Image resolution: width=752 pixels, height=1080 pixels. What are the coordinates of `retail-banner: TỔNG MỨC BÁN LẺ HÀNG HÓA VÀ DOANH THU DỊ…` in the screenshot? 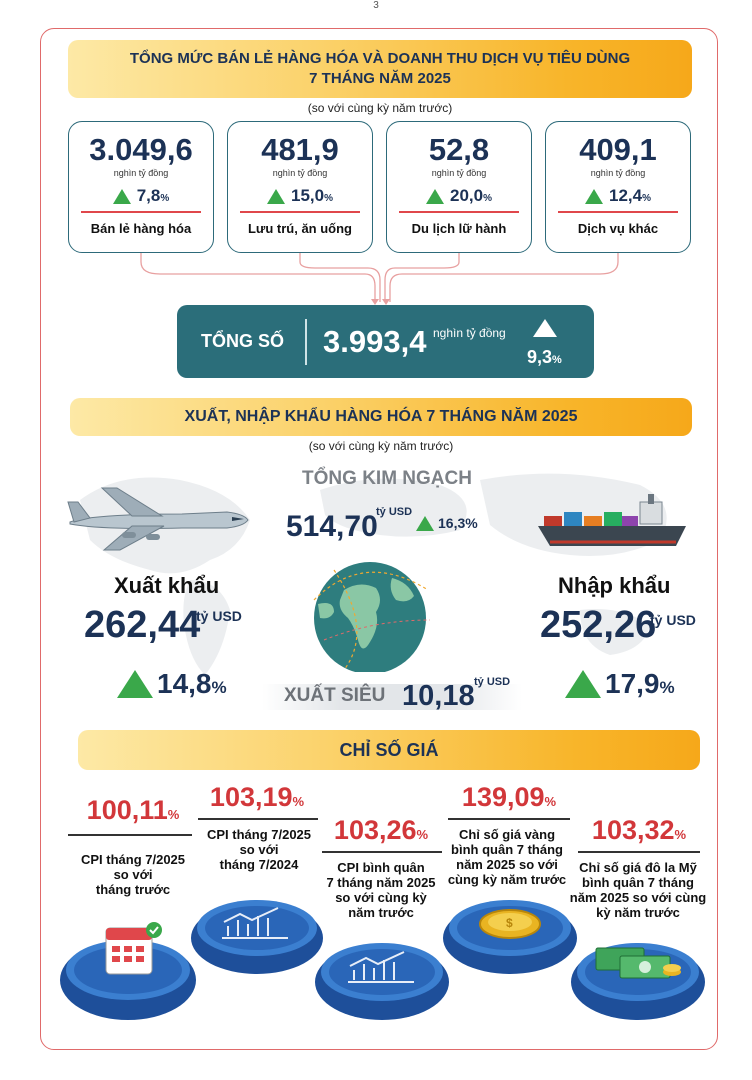 It's located at (380, 69).